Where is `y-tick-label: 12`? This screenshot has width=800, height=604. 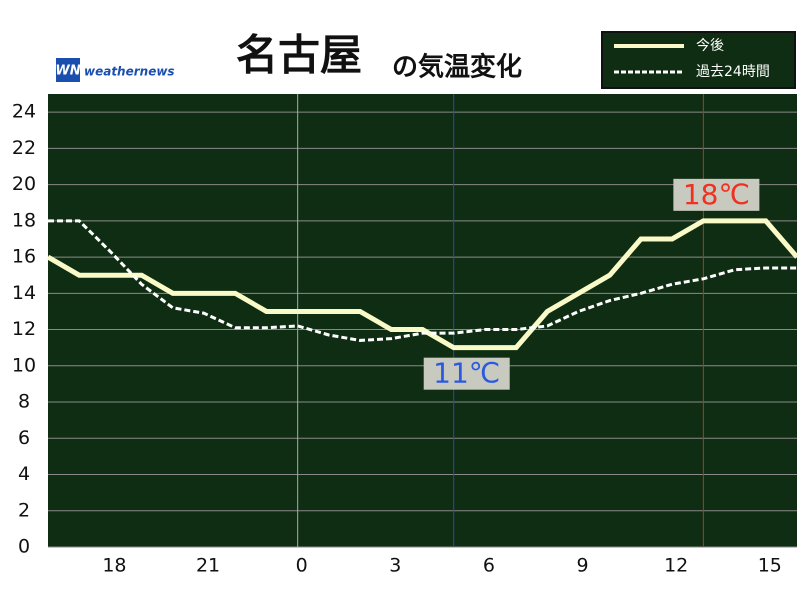 y-tick-label: 12 is located at coordinates (24, 329).